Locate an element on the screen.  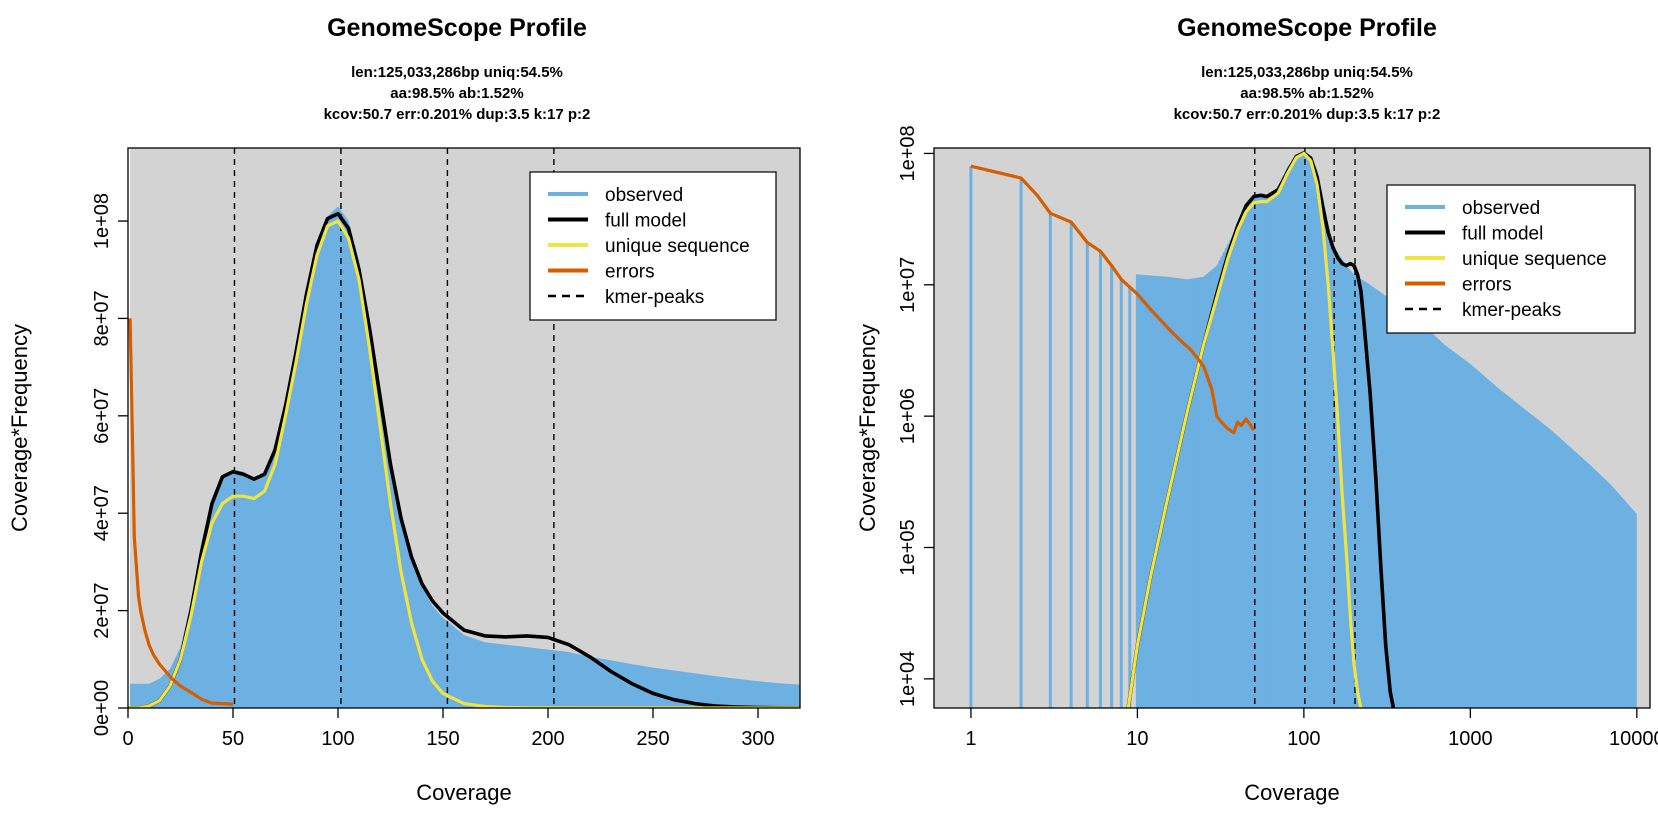
observed-bars is located at coordinates (1118, 437).